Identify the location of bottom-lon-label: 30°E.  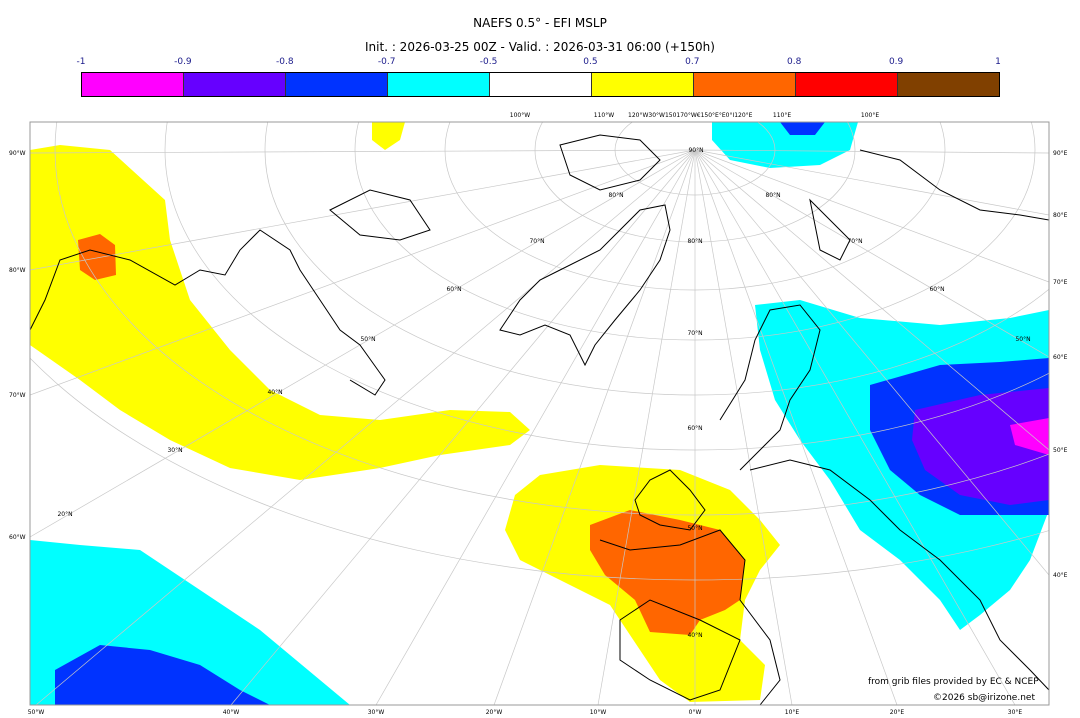
(1015, 712).